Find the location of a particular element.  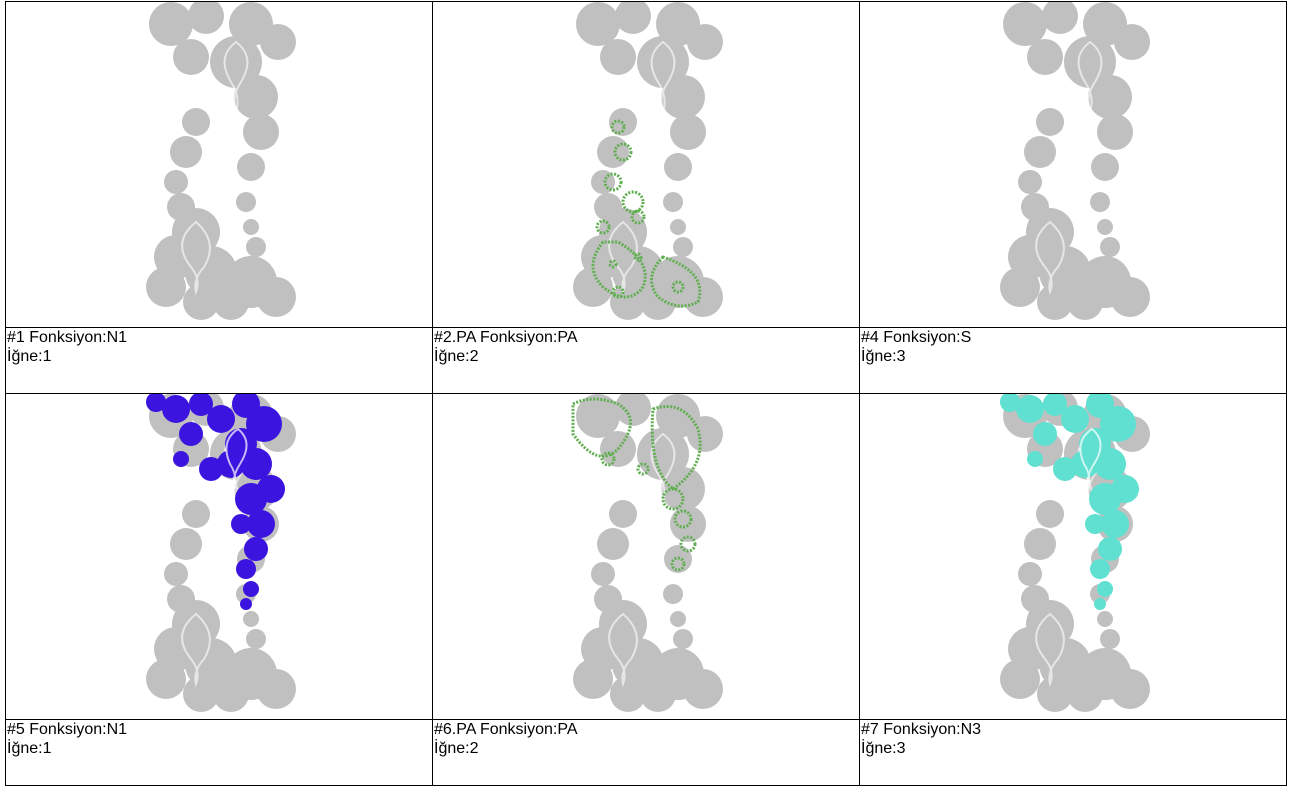

caption-cell-5: #6.PA Fonksiyon:PA İğne:2 is located at coordinates (646, 752).